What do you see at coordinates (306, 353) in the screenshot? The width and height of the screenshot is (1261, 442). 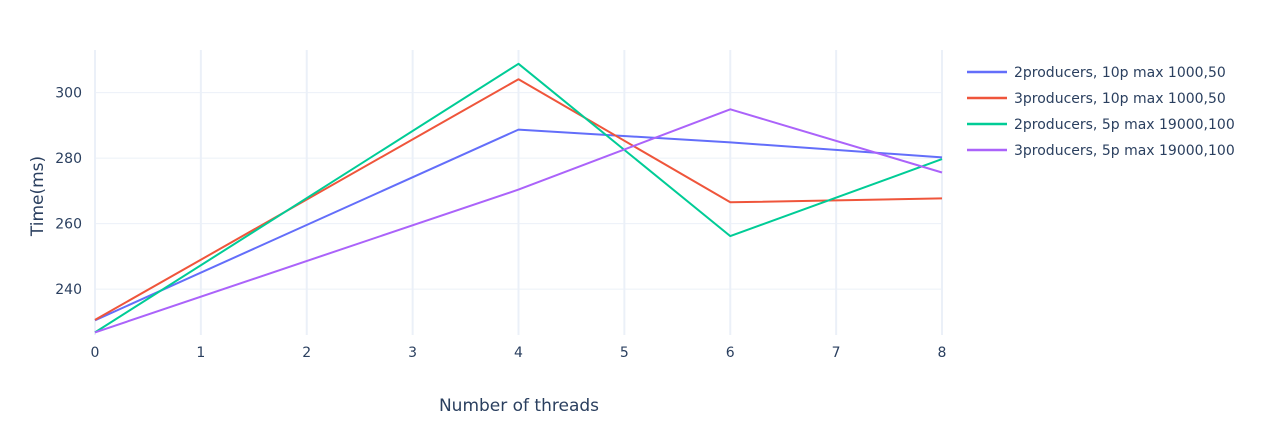 I see `x-tick-label: 2` at bounding box center [306, 353].